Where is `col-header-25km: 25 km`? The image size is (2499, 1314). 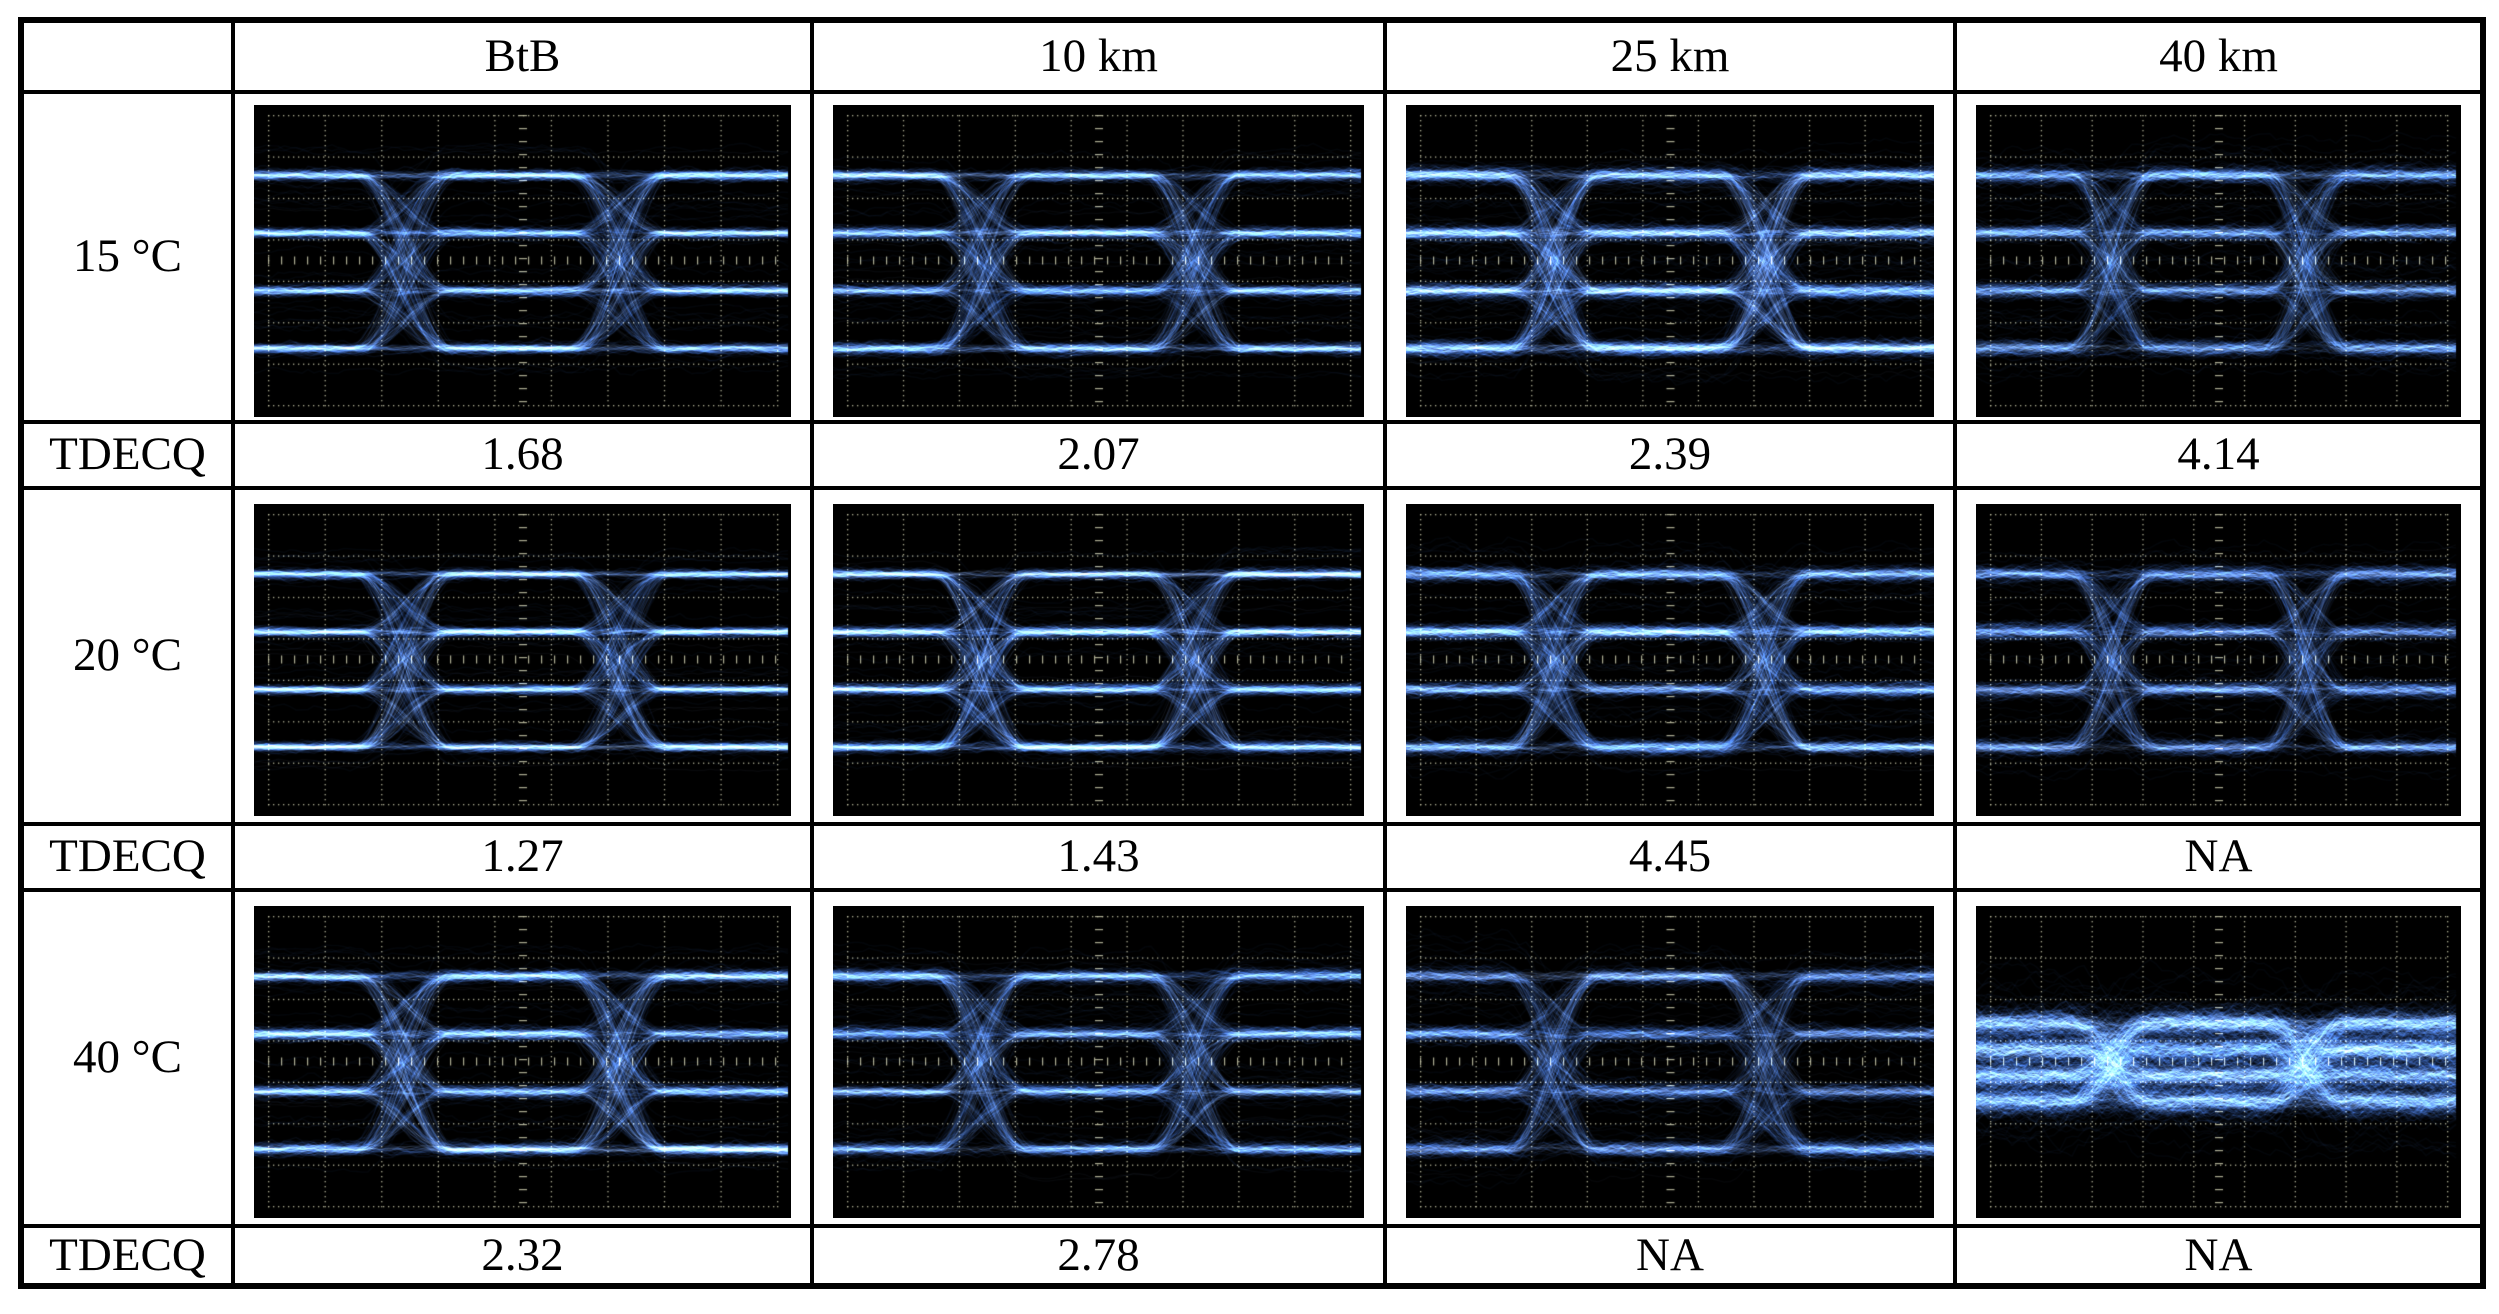 col-header-25km: 25 km is located at coordinates (1670, 56).